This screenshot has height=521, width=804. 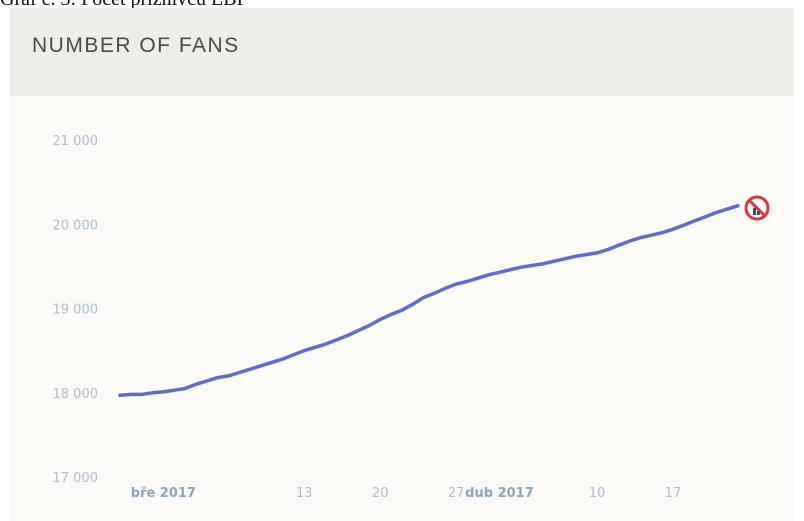 What do you see at coordinates (76, 225) in the screenshot?
I see `y-tick-label: 20 000` at bounding box center [76, 225].